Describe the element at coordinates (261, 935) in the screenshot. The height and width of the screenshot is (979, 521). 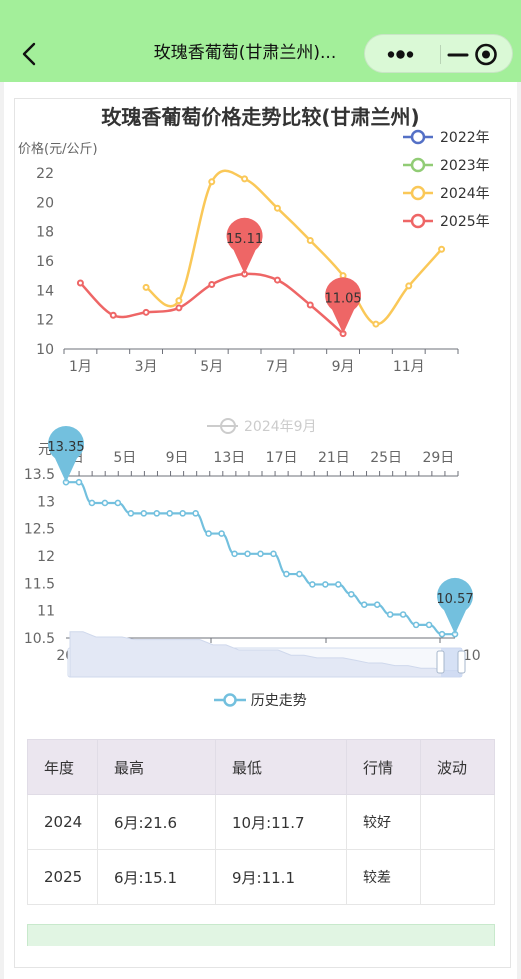
I see `info-box` at that location.